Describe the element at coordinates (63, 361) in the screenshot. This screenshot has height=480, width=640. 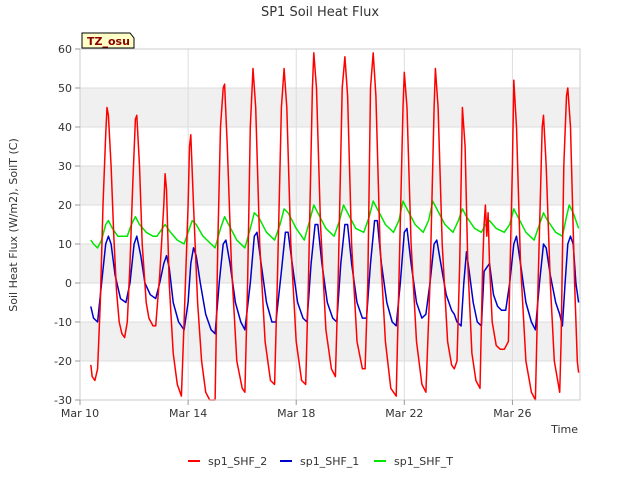
I see `y-tick-label: -20` at that location.